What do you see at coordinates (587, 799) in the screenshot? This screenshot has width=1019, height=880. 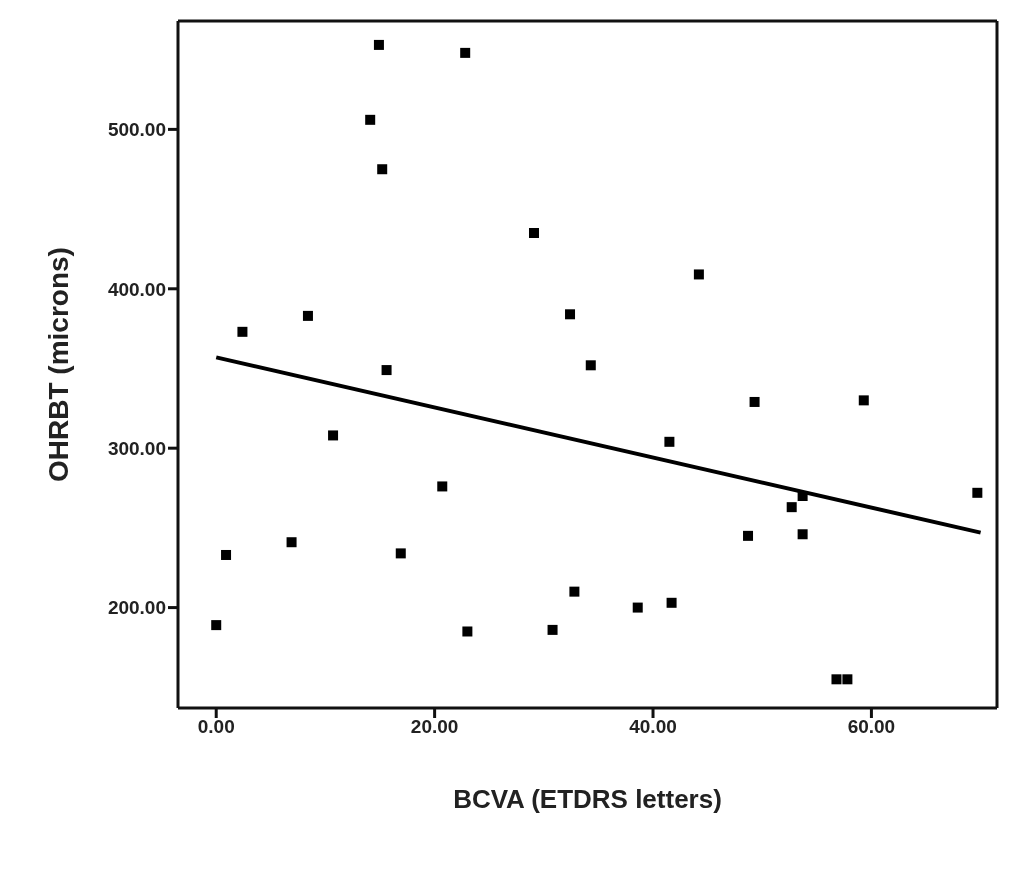 I see `x-axis-title: BCVA (ETDRS letters)` at bounding box center [587, 799].